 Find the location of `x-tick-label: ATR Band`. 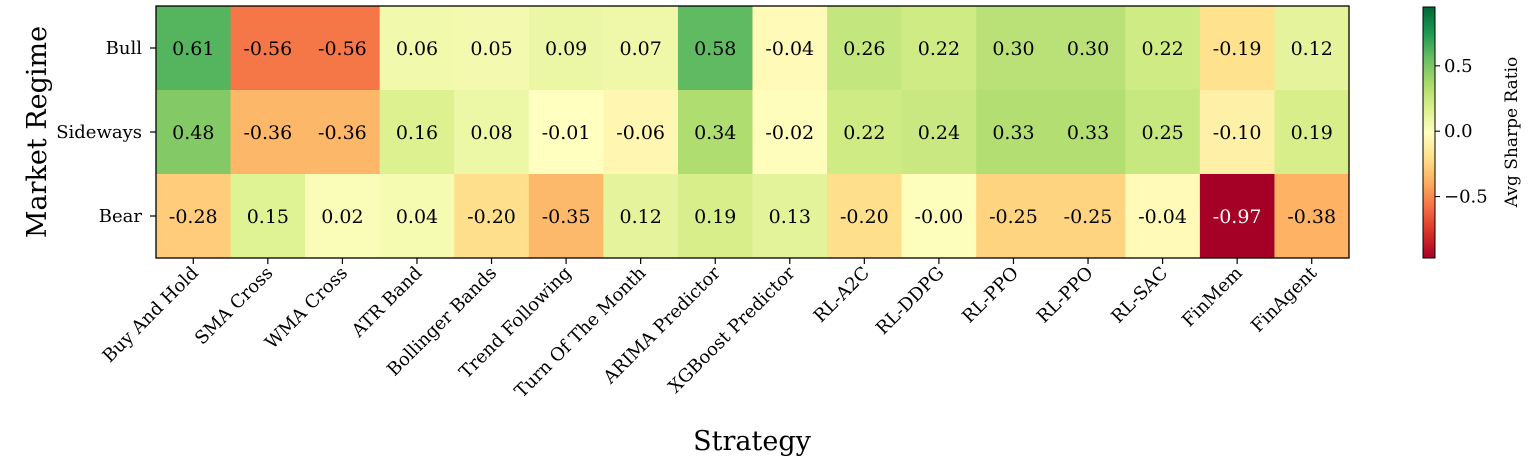

x-tick-label: ATR Band is located at coordinates (386, 302).